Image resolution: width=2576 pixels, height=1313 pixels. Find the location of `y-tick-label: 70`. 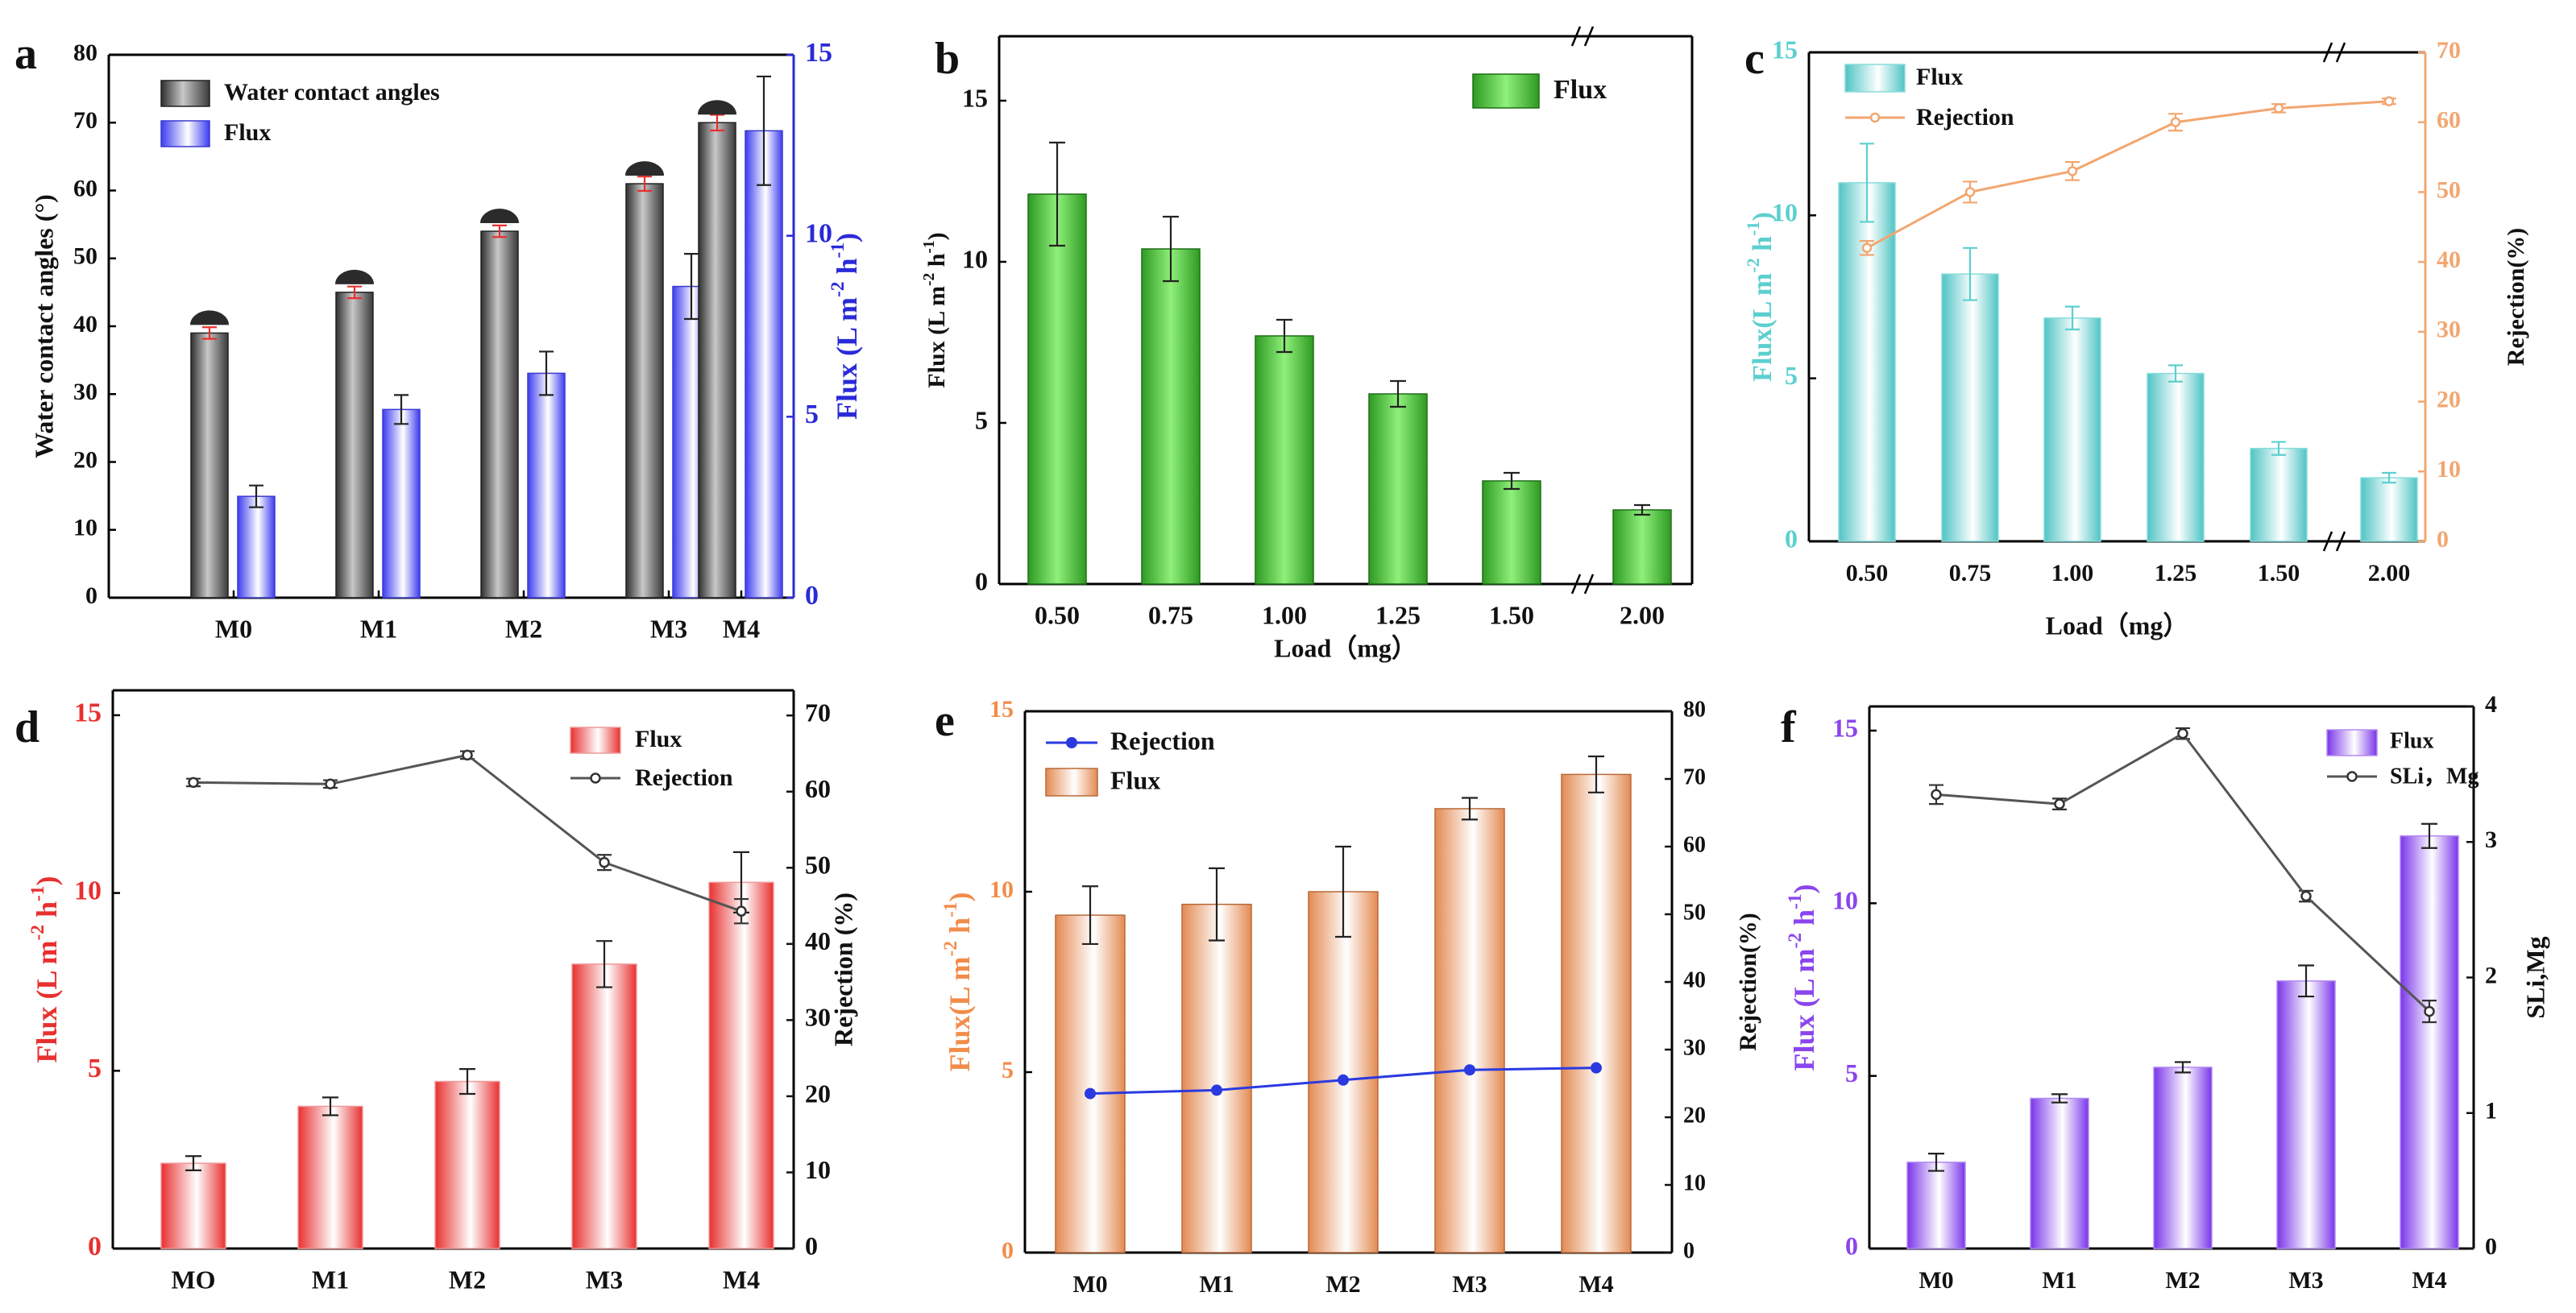

y-tick-label: 70 is located at coordinates (85, 121).